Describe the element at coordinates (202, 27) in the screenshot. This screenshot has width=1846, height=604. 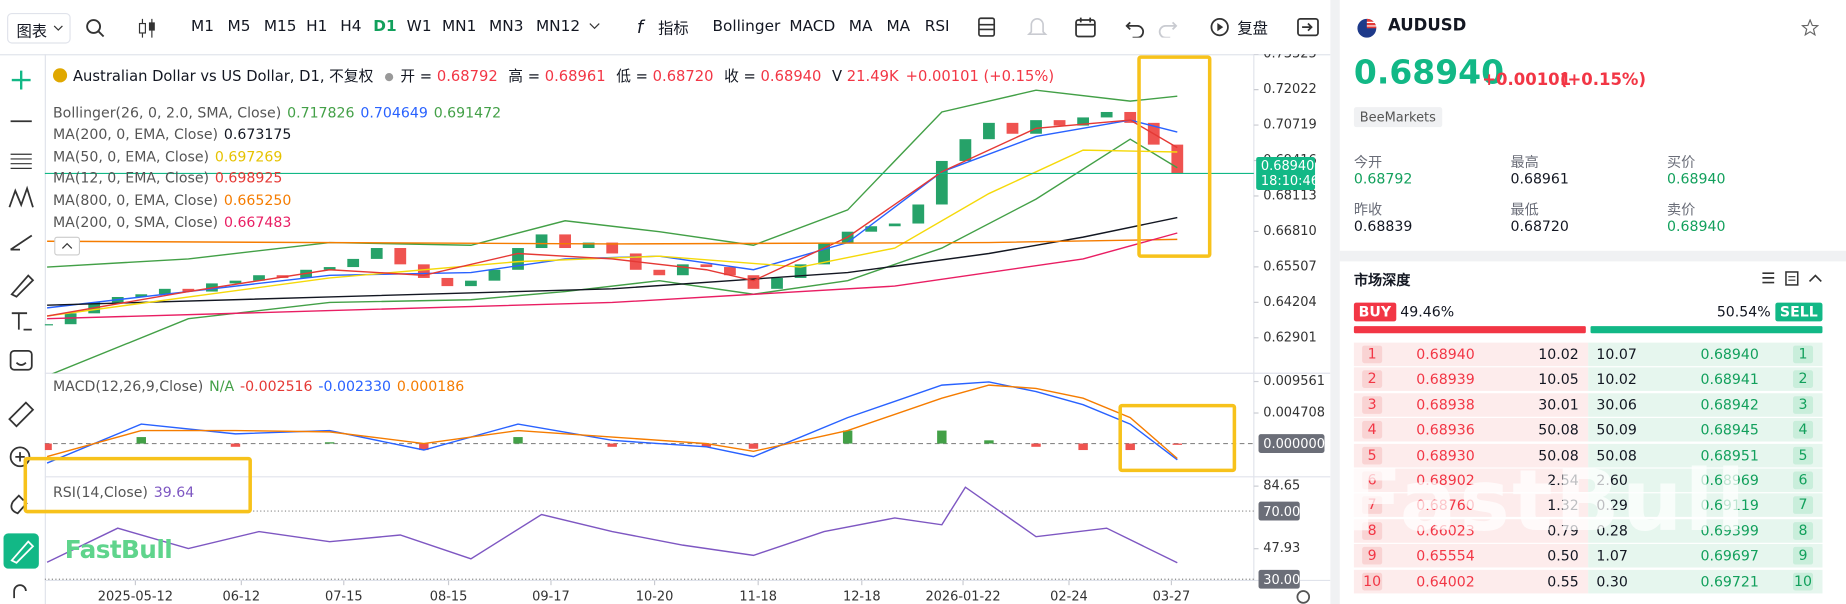
I see `timeframe-button: M1` at that location.